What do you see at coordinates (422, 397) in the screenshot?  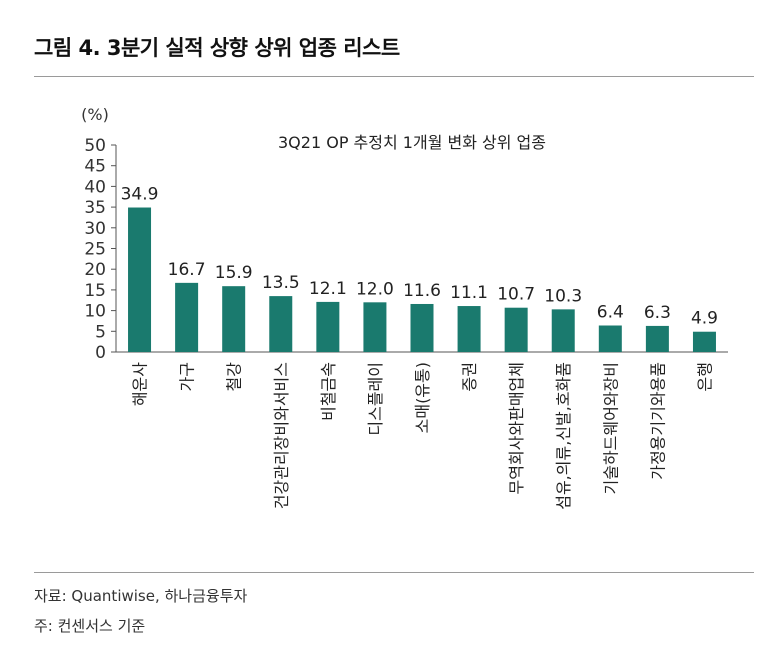 I see `x-tick-label: 소매(유통)` at bounding box center [422, 397].